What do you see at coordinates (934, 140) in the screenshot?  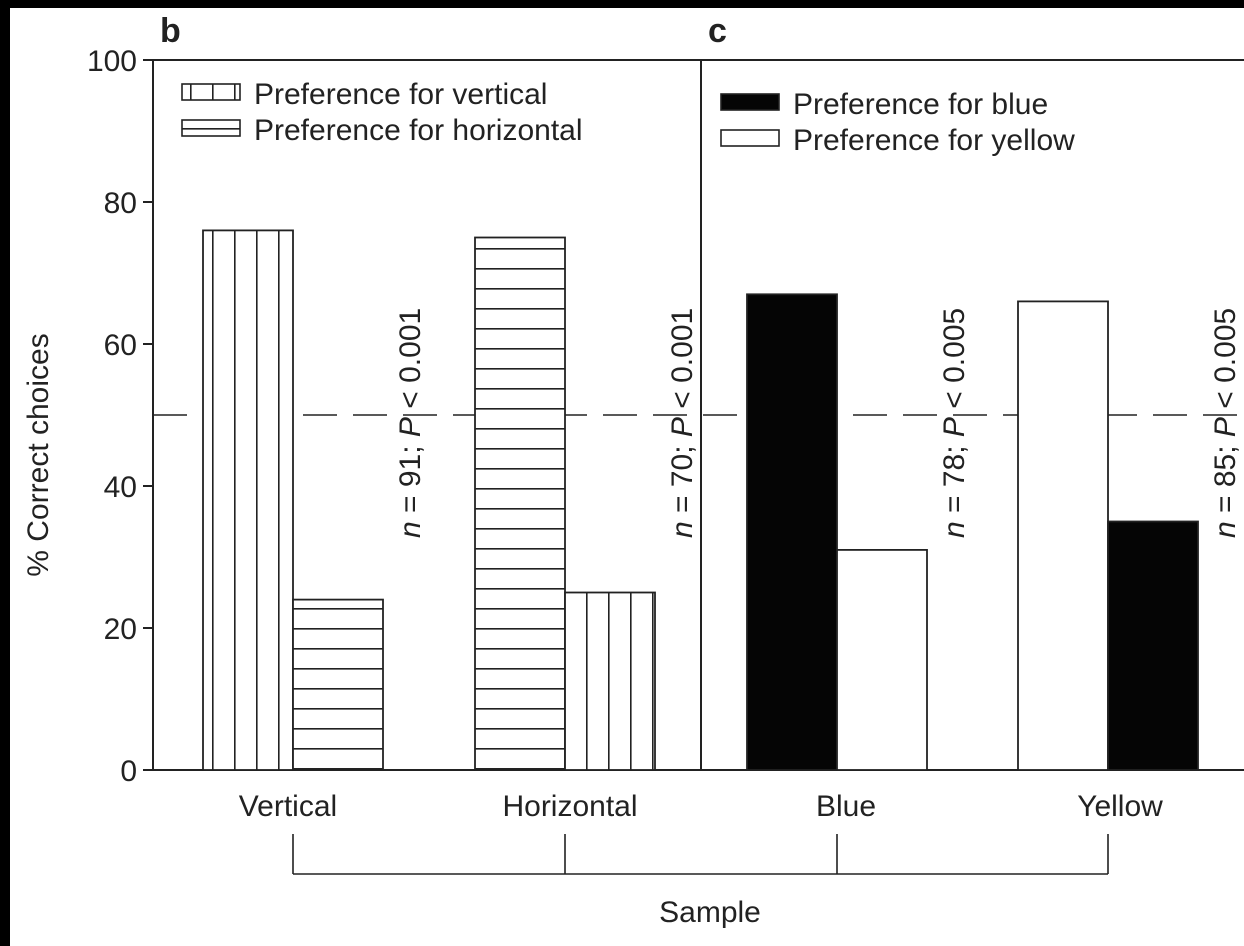 I see `legend-label-white: Preference for yellow` at bounding box center [934, 140].